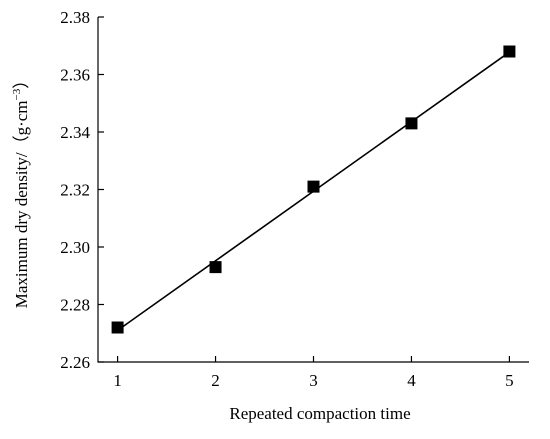  Describe the element at coordinates (75, 362) in the screenshot. I see `y-tick-label: 2.26` at that location.